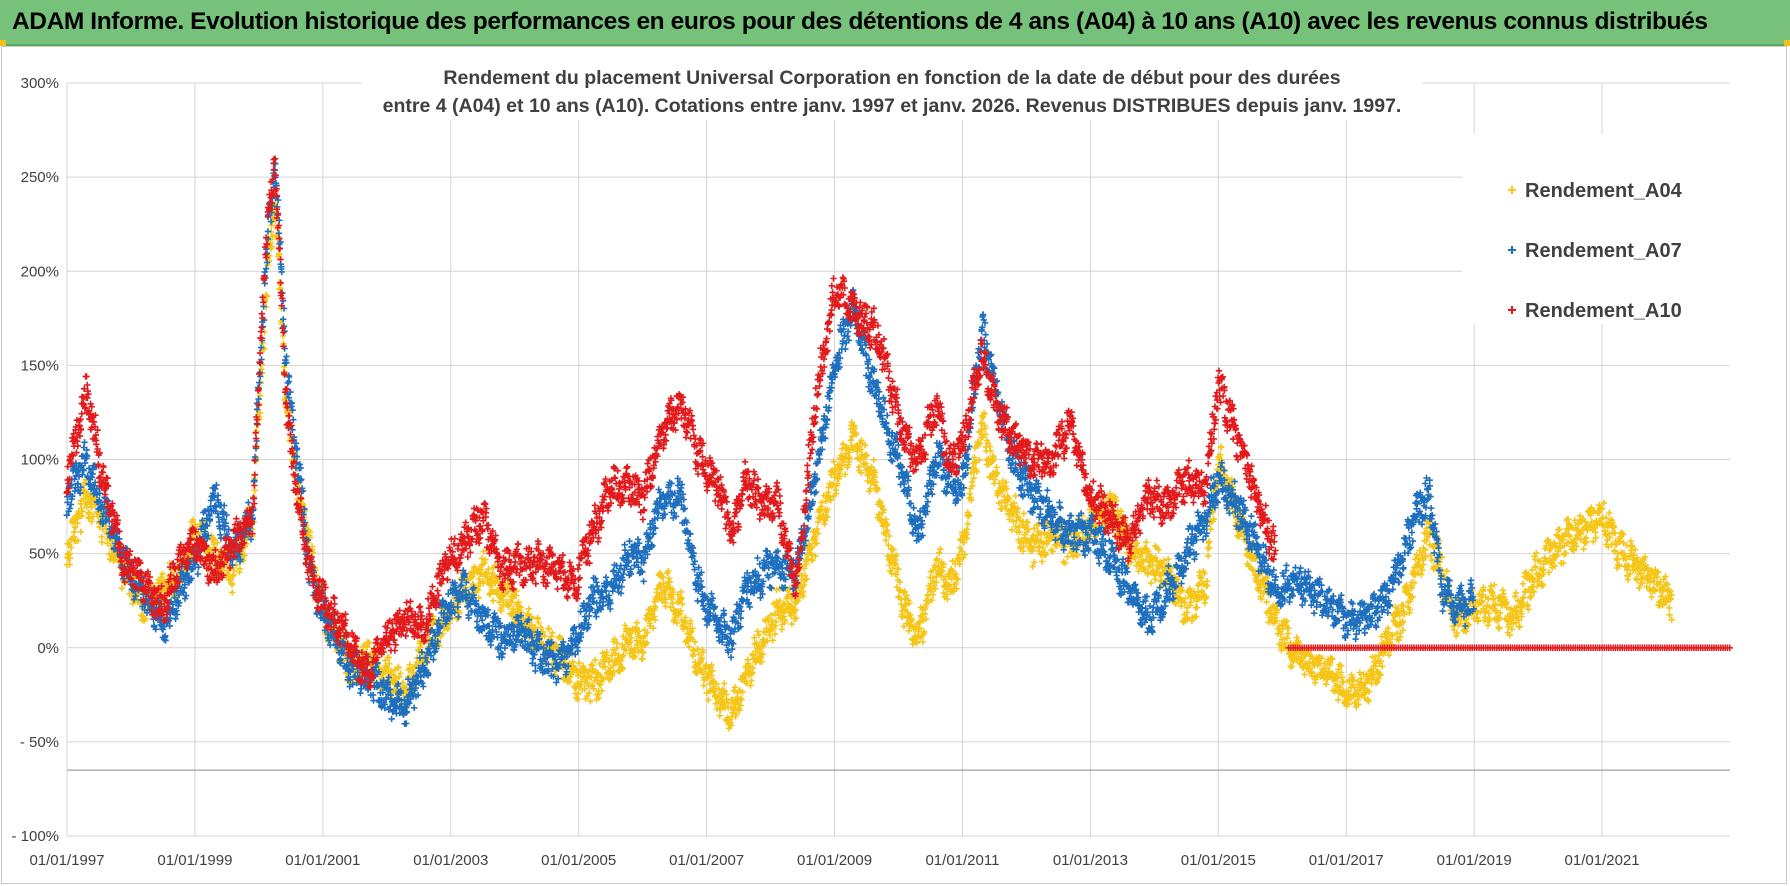 The image size is (1790, 886). What do you see at coordinates (3, 43) in the screenshot?
I see `corner-accent-left` at bounding box center [3, 43].